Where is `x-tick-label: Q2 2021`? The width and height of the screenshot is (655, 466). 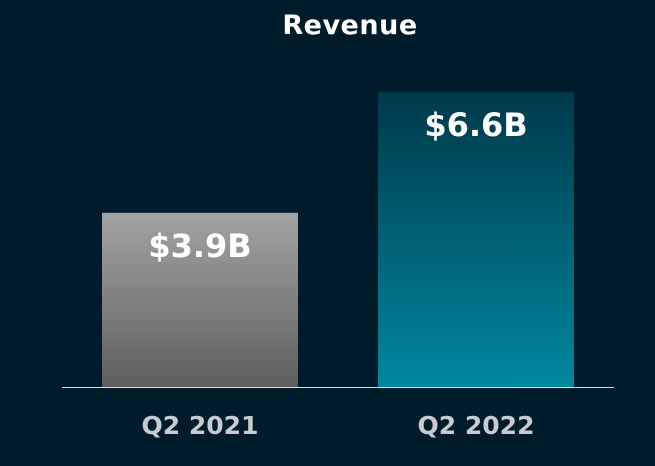 x-tick-label: Q2 2021 is located at coordinates (200, 425).